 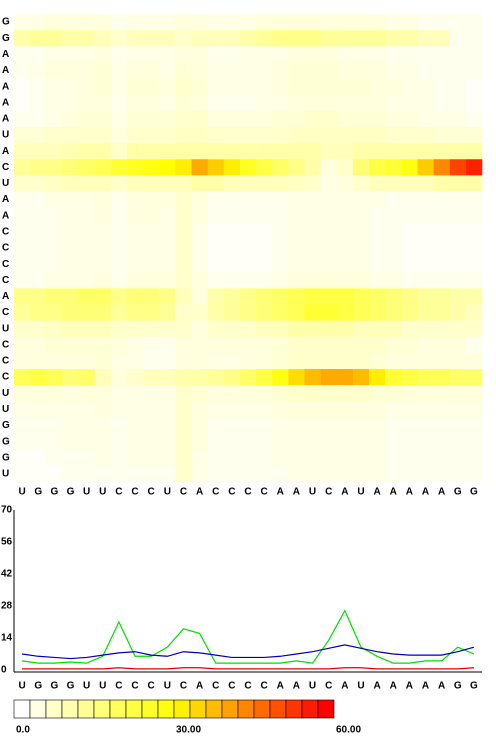 I want to click on column-label: G, so click(x=474, y=492).